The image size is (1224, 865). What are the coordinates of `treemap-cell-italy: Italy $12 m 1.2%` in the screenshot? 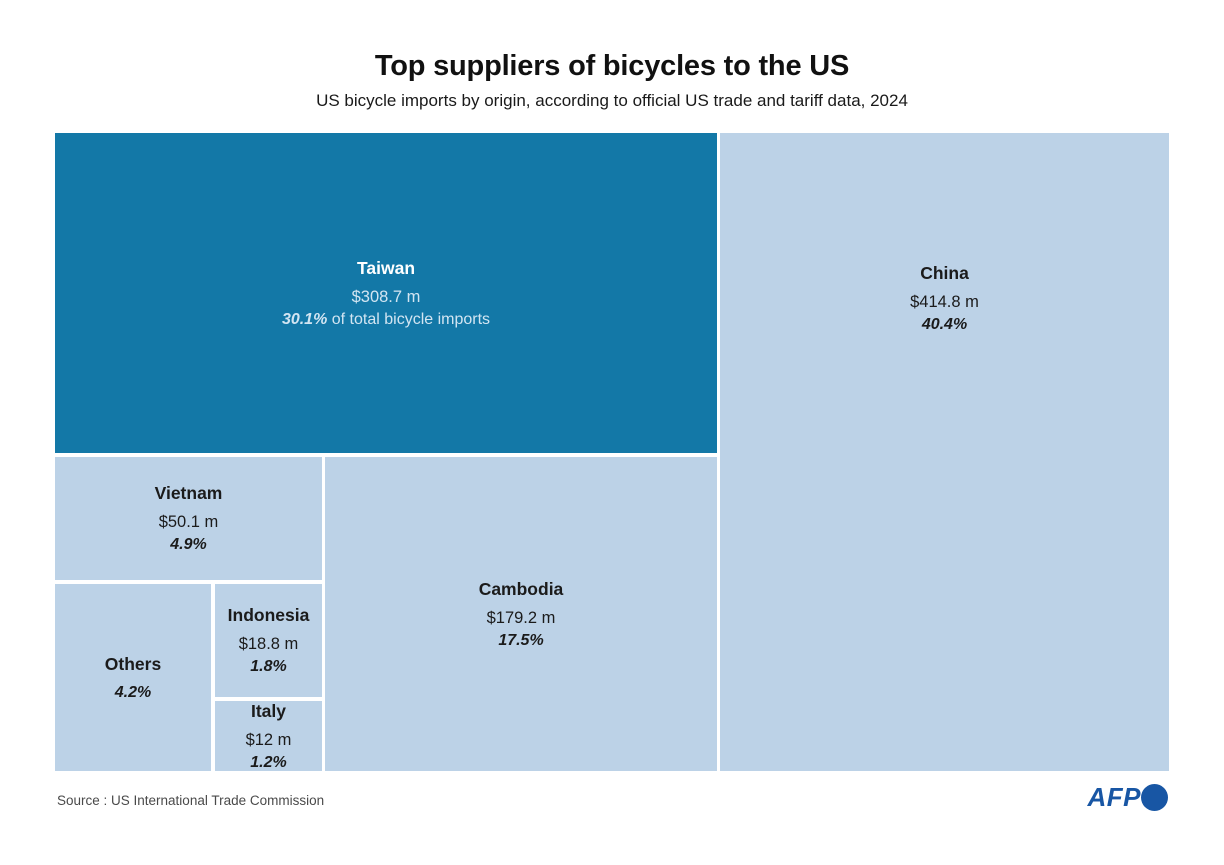 It's located at (268, 736).